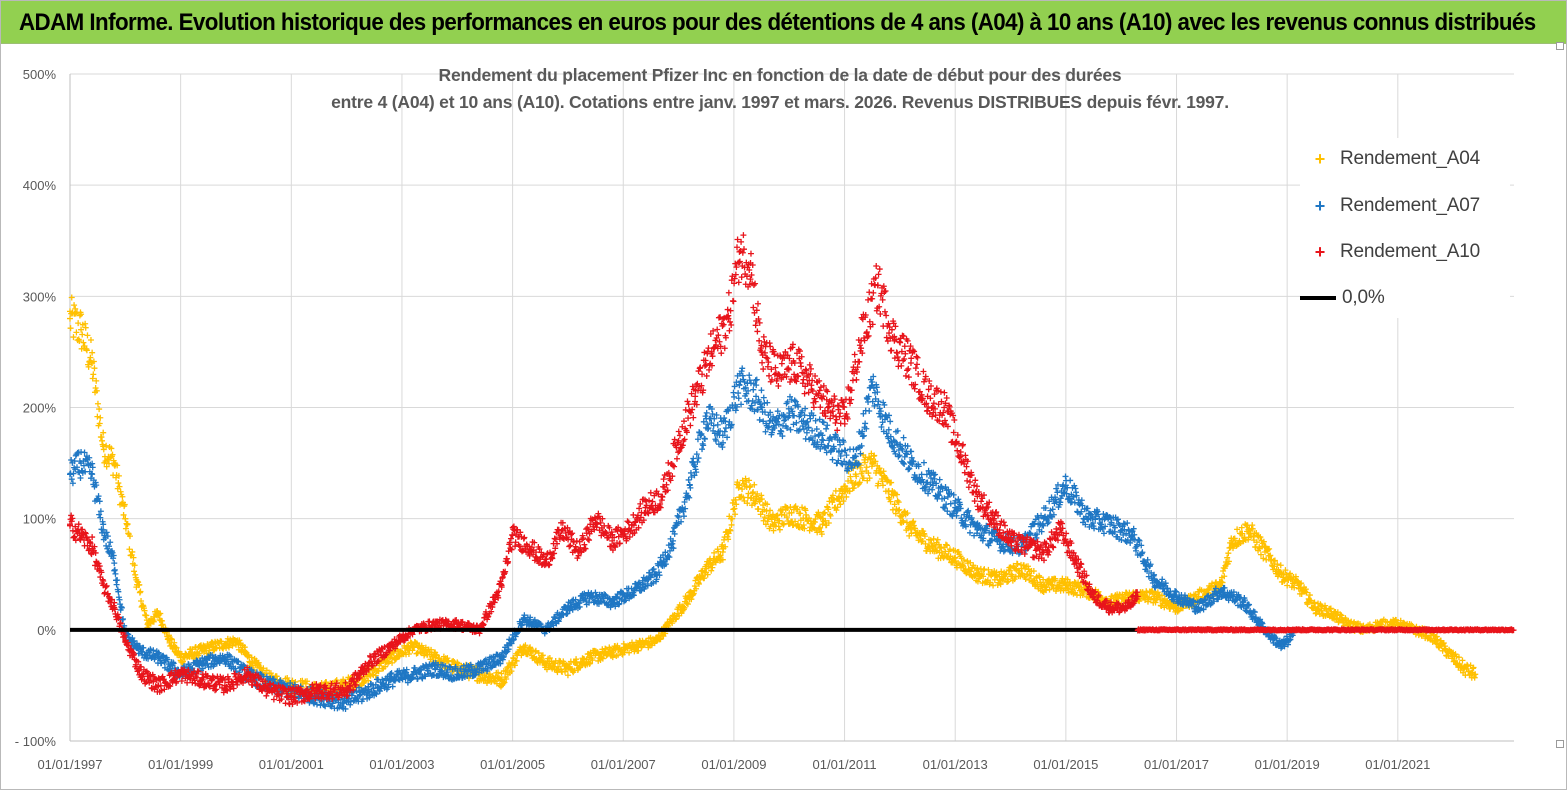 The height and width of the screenshot is (790, 1567). What do you see at coordinates (1287, 764) in the screenshot?
I see `x-tick-label: 01/01/2019` at bounding box center [1287, 764].